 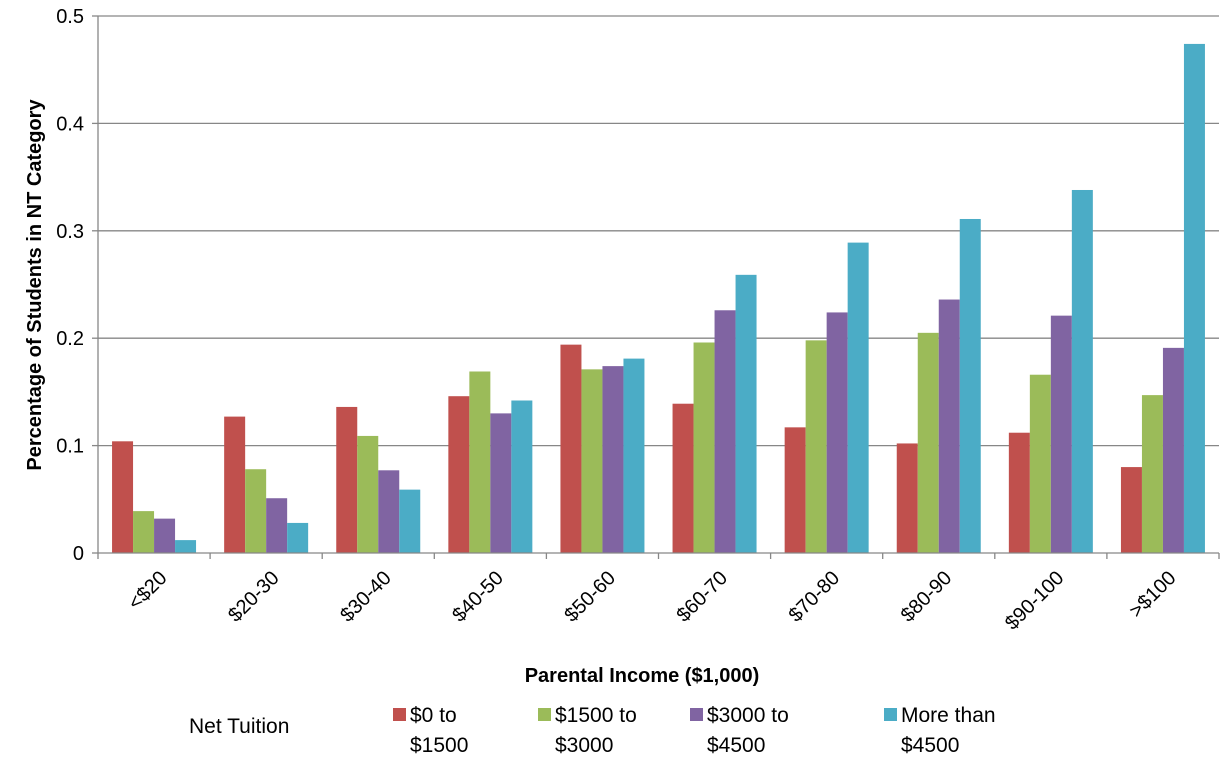 What do you see at coordinates (596, 715) in the screenshot?
I see `legend-label: $1500 to` at bounding box center [596, 715].